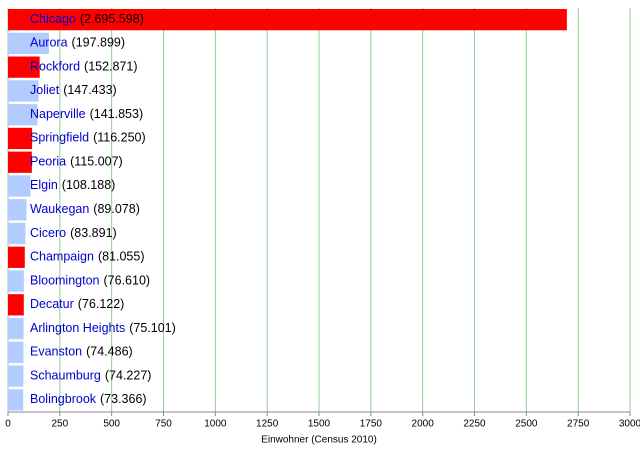  I want to click on value-label: (89.078), so click(116, 209).